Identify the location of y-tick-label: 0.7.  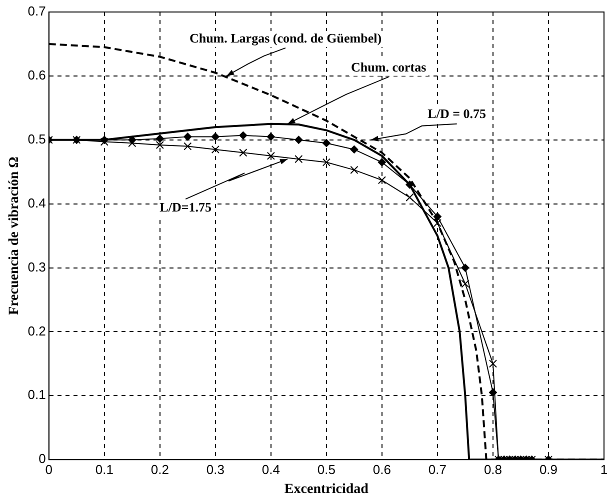
(37, 11).